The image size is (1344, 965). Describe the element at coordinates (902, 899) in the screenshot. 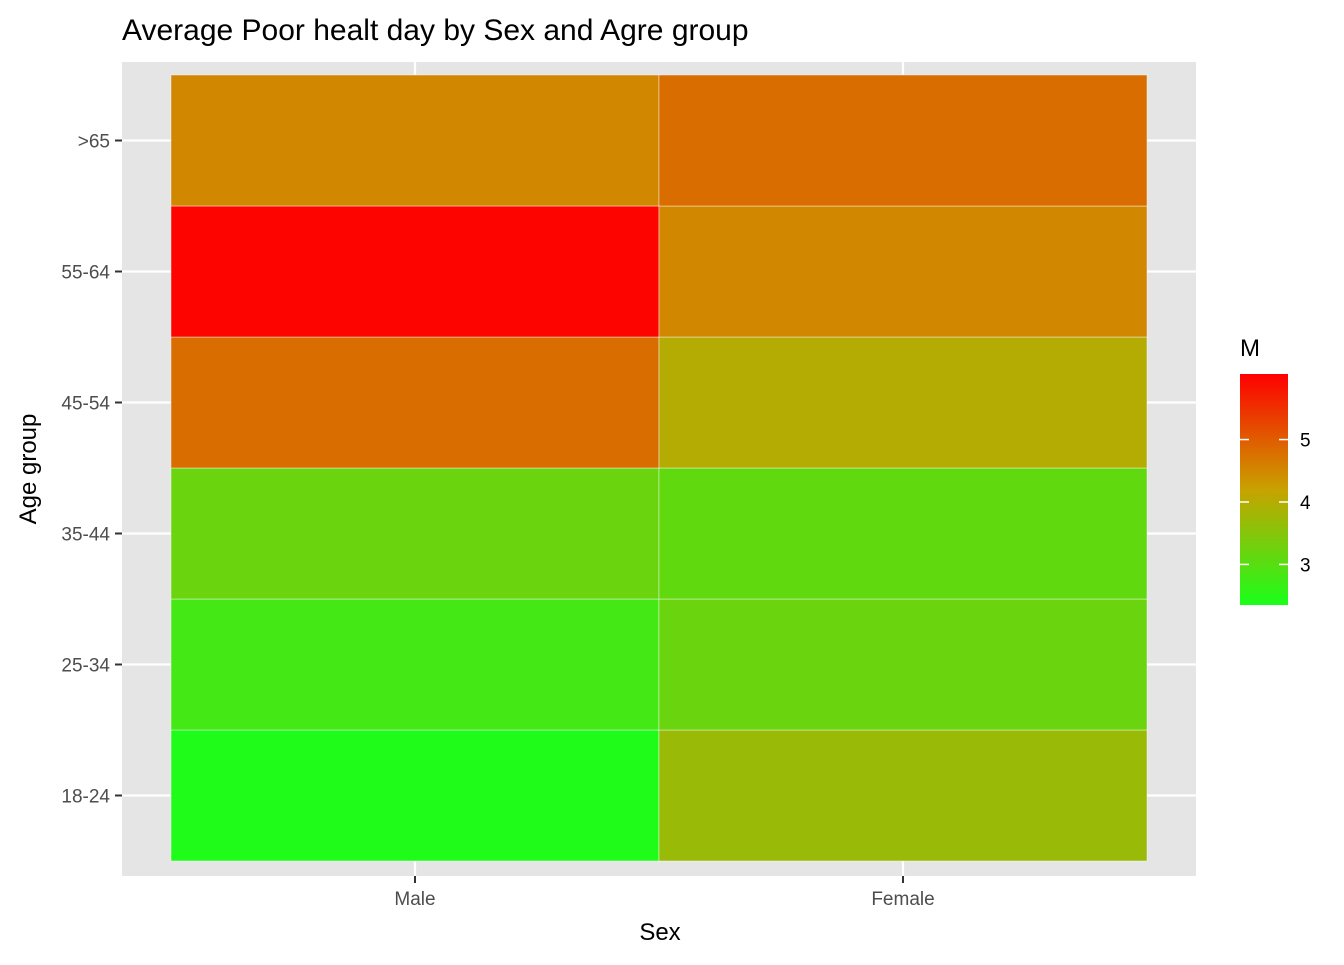

I see `x-tick-label: Female` at that location.